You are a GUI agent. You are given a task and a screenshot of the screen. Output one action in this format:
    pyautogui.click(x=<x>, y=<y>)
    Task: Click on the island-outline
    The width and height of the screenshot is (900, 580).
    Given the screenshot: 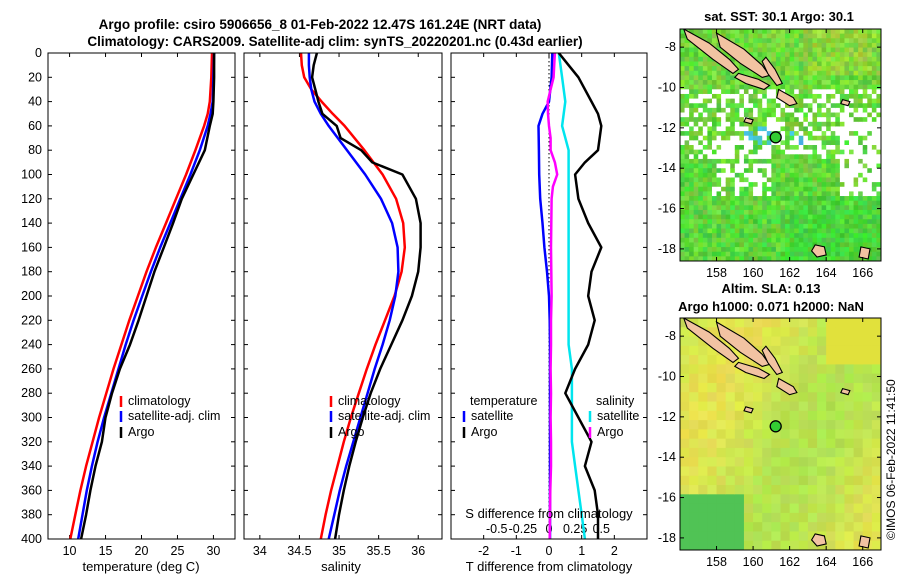 What is the action you would take?
    pyautogui.click(x=752, y=81)
    